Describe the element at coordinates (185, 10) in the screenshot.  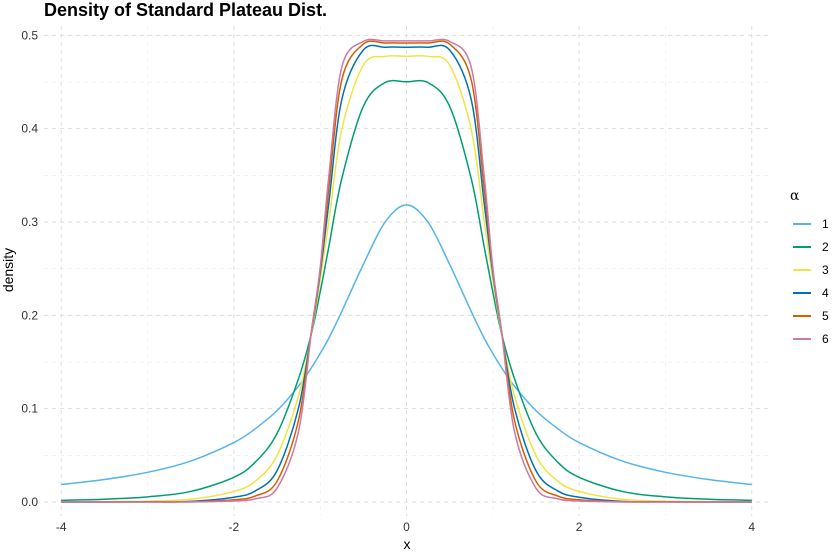
I see `chart-title: Density of Standard Plateau Dist.` at that location.